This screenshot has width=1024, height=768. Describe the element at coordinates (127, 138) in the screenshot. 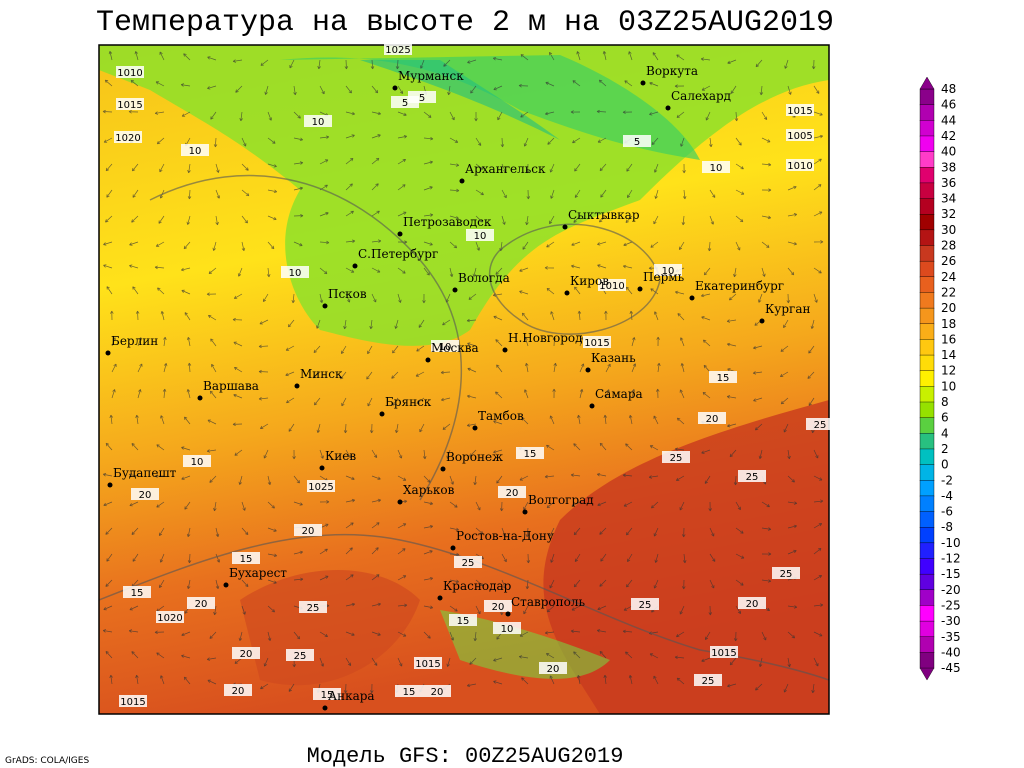

I see `contour-label: 1020` at that location.